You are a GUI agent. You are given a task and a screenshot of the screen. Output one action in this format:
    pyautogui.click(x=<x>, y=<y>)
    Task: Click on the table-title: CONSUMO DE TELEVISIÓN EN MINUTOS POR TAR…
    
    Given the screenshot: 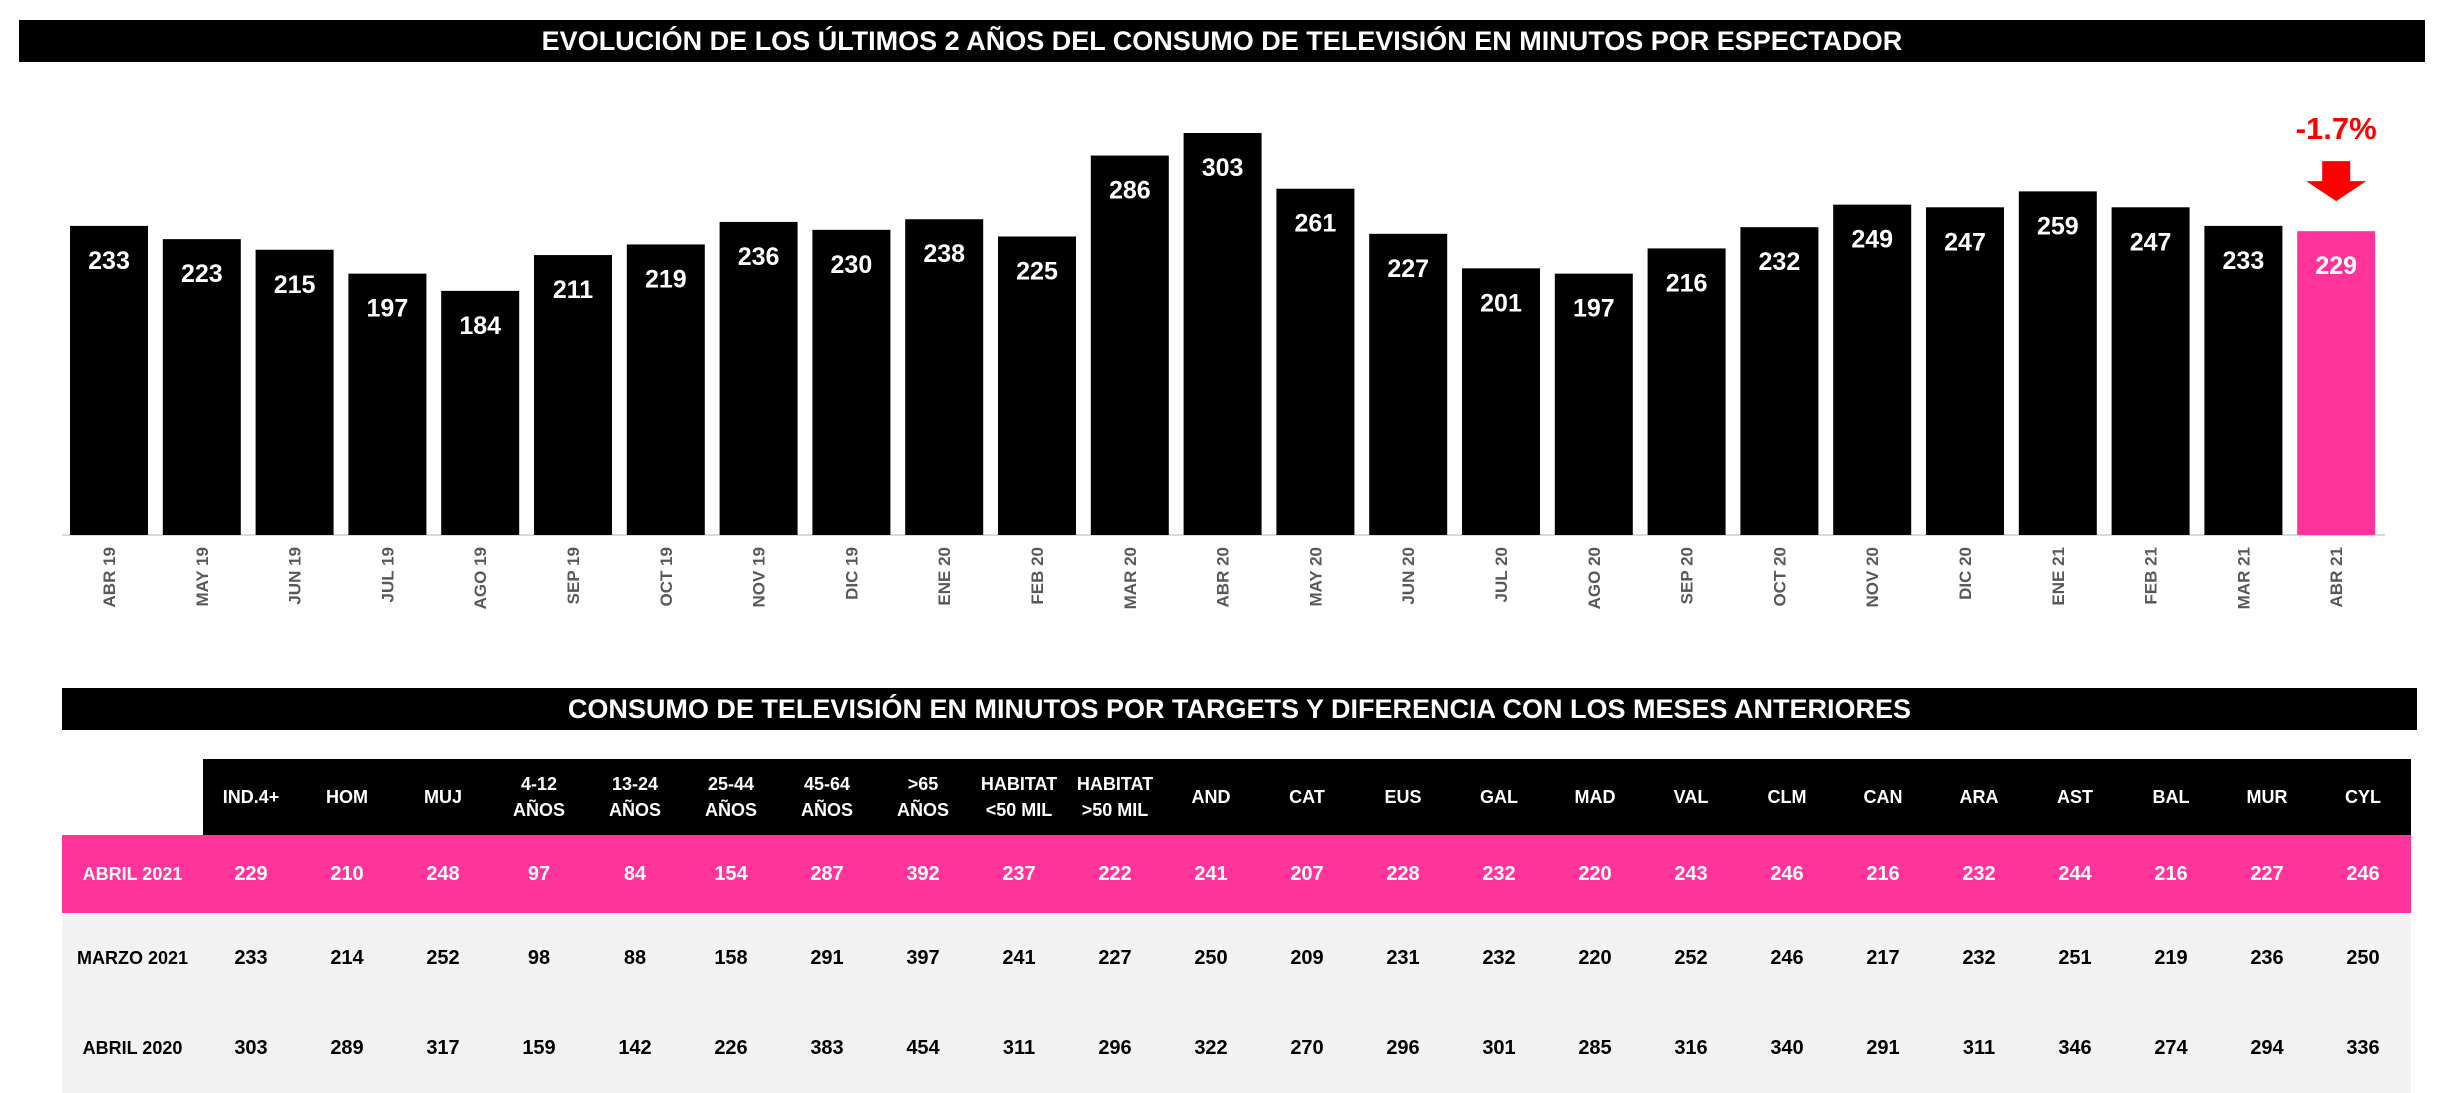 What is the action you would take?
    pyautogui.click(x=1239, y=709)
    